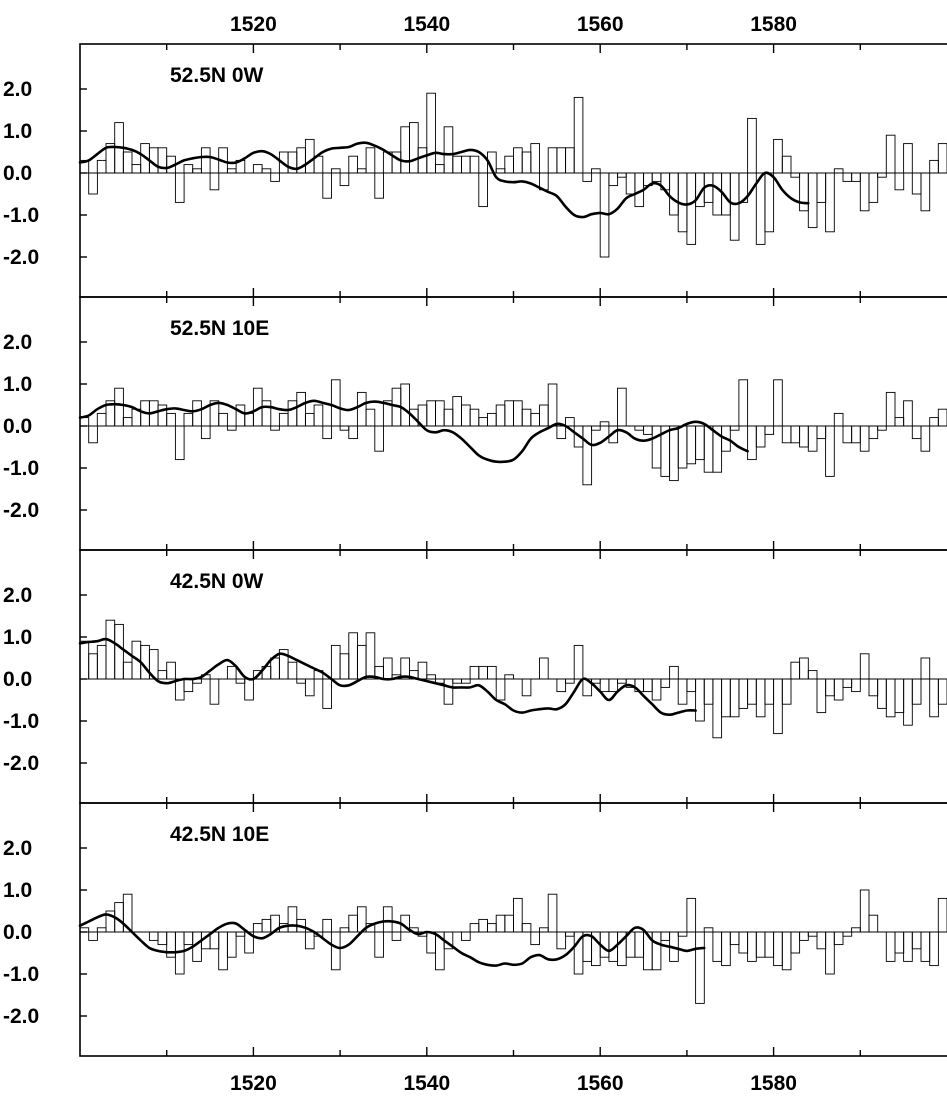 This screenshot has width=947, height=1096. What do you see at coordinates (217, 75) in the screenshot?
I see `panel-title: 52.5N 0W` at bounding box center [217, 75].